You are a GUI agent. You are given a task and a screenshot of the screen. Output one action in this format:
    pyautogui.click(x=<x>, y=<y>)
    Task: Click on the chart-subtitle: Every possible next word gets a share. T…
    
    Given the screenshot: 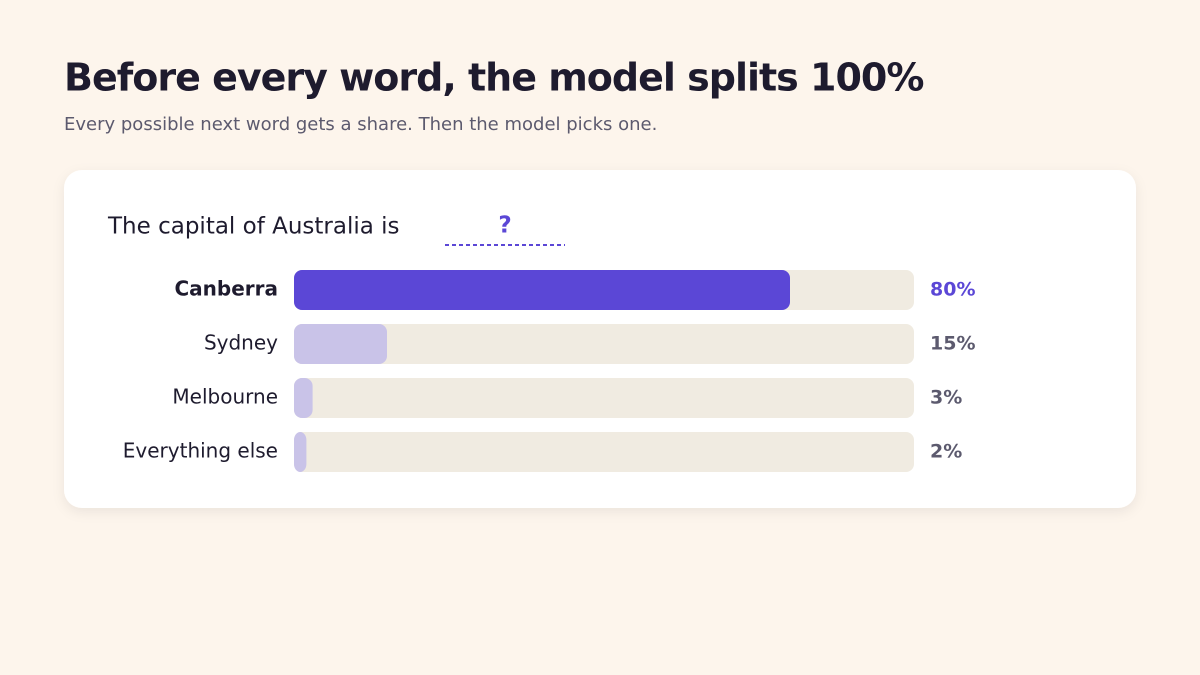 What is the action you would take?
    pyautogui.click(x=360, y=124)
    